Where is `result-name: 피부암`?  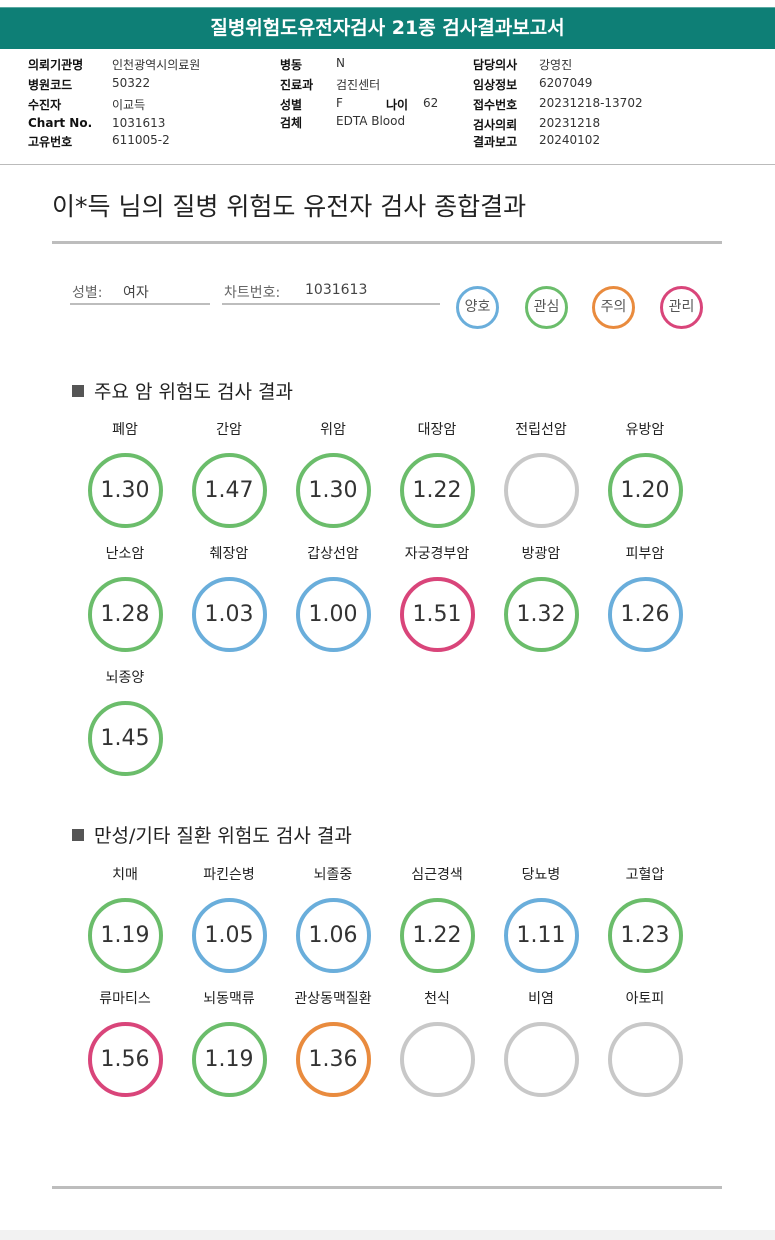
result-name: 피부암 is located at coordinates (645, 554).